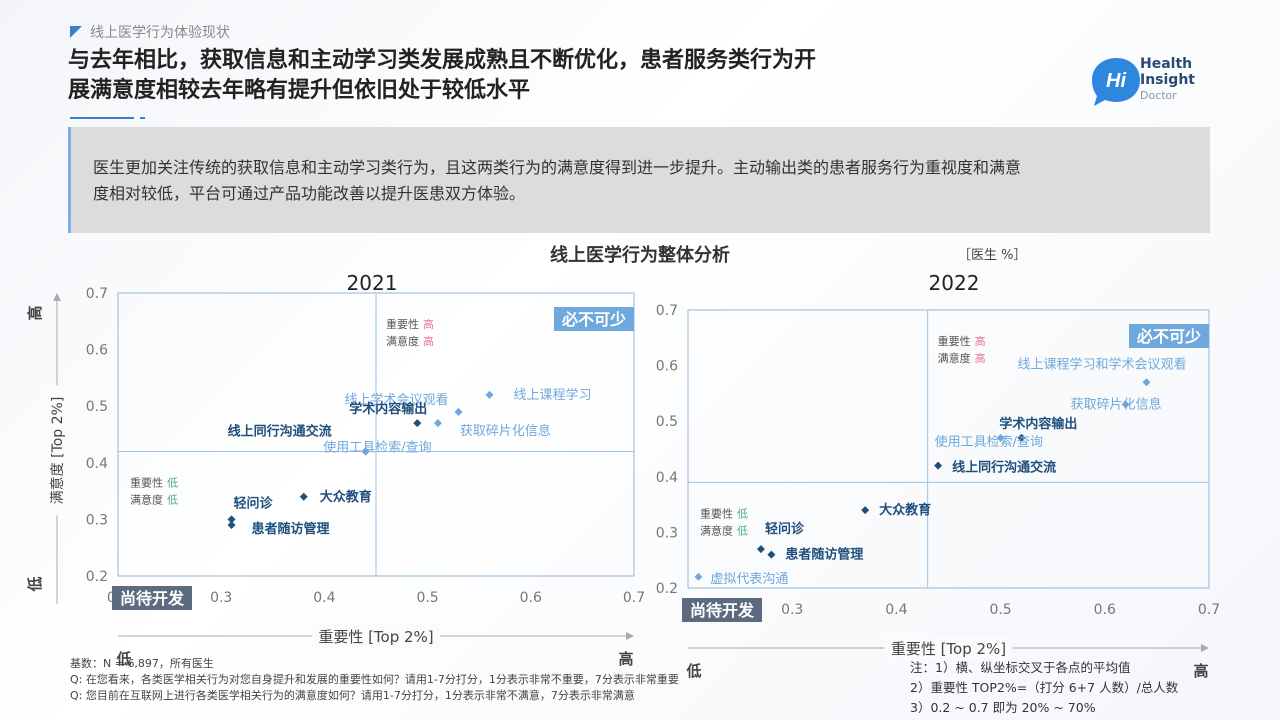 This screenshot has width=1280, height=720. Describe the element at coordinates (309, 193) in the screenshot. I see `summary-line-2: 度相对较低，平台可通过产品功能改善以提升医患双方体验。` at that location.